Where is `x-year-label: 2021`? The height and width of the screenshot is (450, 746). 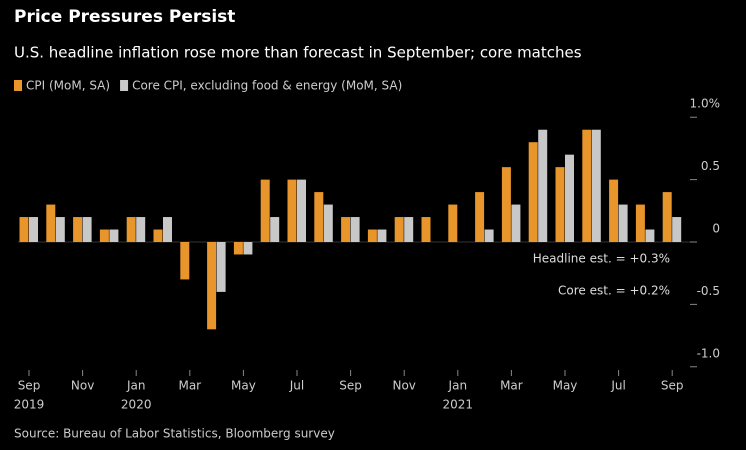
x-year-label: 2021 is located at coordinates (458, 405).